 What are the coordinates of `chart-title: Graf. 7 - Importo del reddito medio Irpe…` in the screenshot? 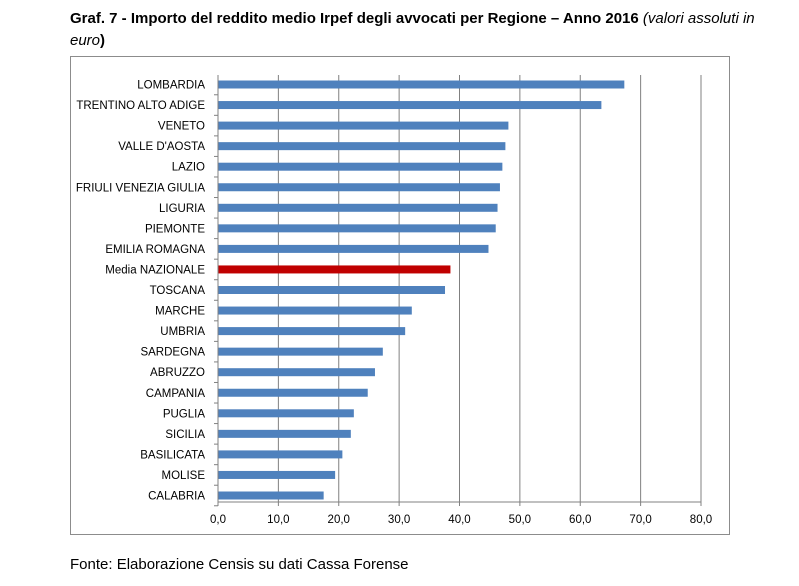 It's located at (415, 30).